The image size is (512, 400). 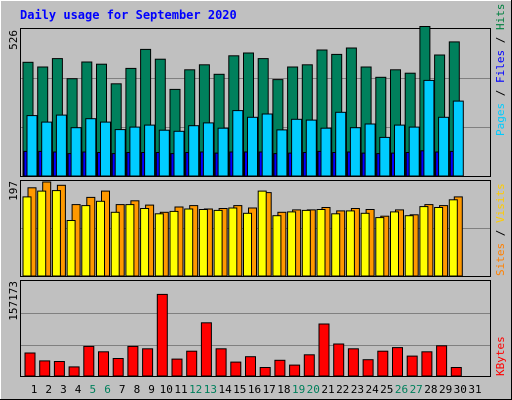 I want to click on kbytes-panel-ymax-label: 157173, so click(x=13, y=301).